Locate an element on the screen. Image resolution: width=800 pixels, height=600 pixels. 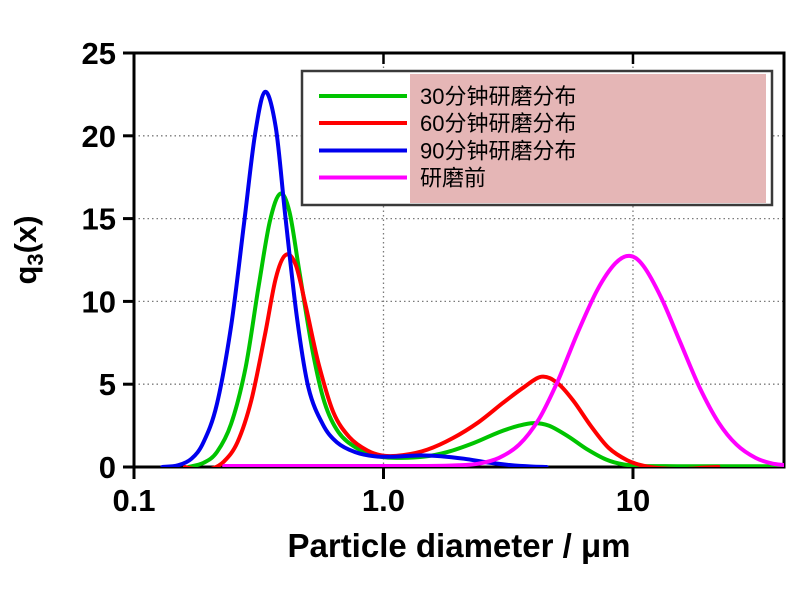
y-axis-label-subscript: 3 is located at coordinates (35, 259).